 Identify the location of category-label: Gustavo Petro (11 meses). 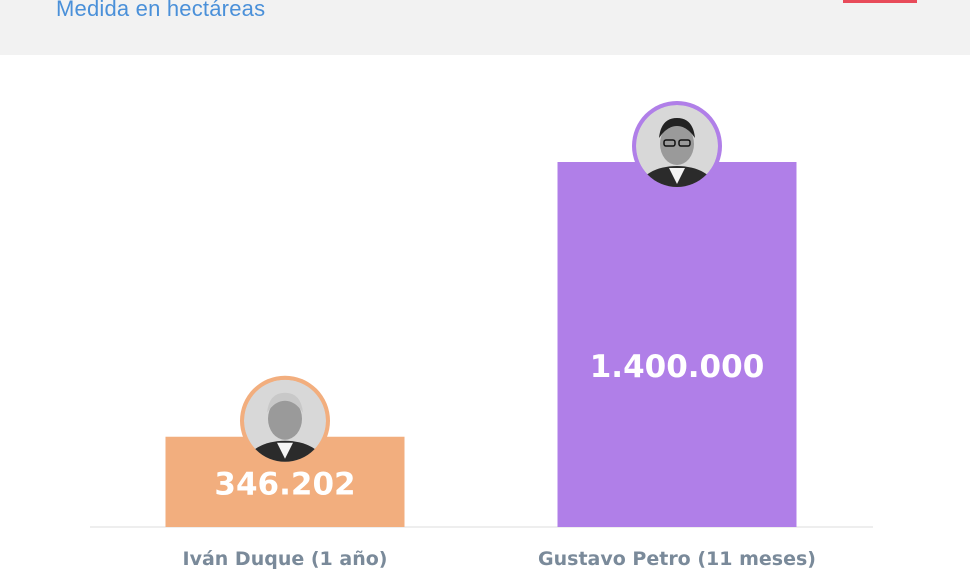
(677, 559).